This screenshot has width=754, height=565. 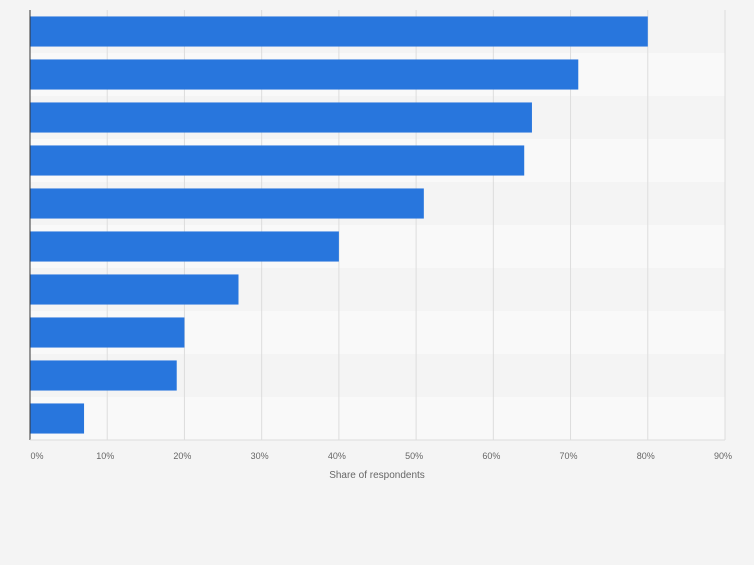 What do you see at coordinates (381, 456) in the screenshot?
I see `x-tick-labels: 0% 10% 20% 30% 40% 50% 60% 70% 80% 90%` at bounding box center [381, 456].